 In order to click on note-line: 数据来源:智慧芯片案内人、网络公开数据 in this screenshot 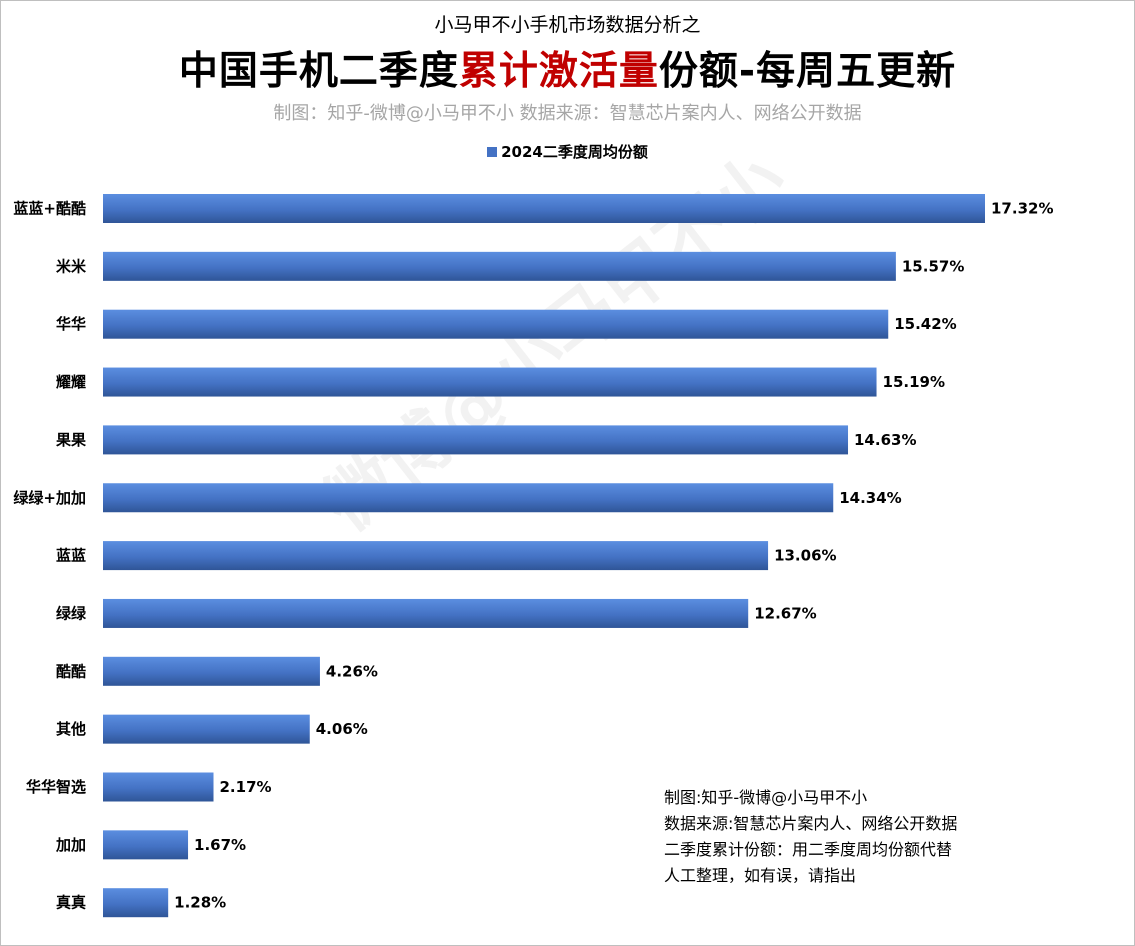, I will do `click(811, 823)`.